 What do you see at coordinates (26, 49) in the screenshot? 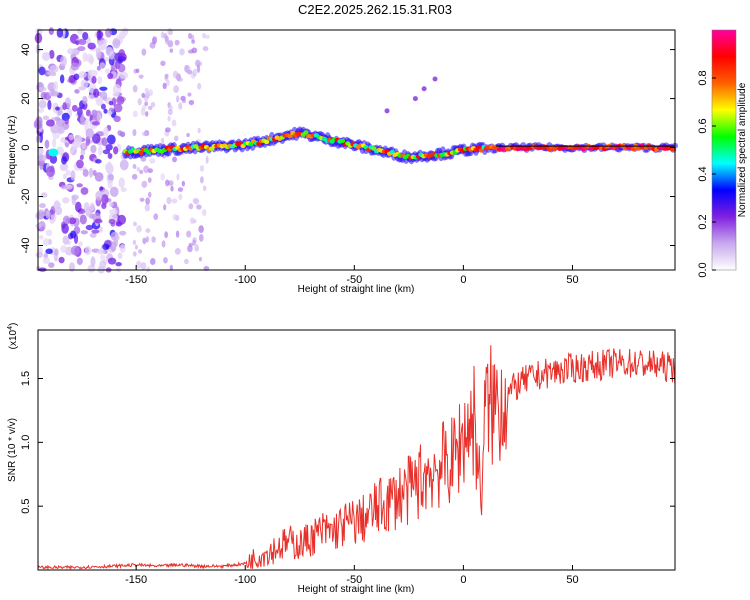
I see `y-tick-label: 40` at bounding box center [26, 49].